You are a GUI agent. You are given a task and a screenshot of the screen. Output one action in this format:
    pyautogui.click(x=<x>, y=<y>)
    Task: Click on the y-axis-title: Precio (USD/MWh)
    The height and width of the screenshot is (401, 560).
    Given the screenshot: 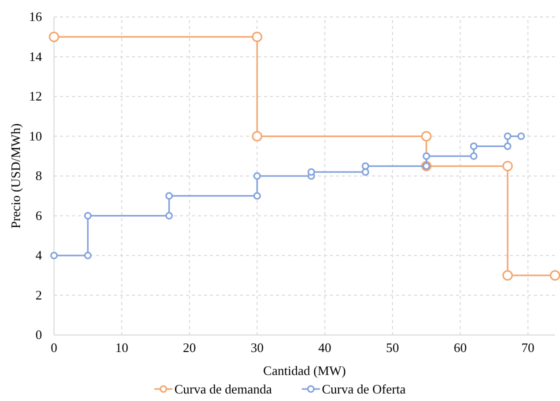 What is the action you would take?
    pyautogui.click(x=15, y=176)
    